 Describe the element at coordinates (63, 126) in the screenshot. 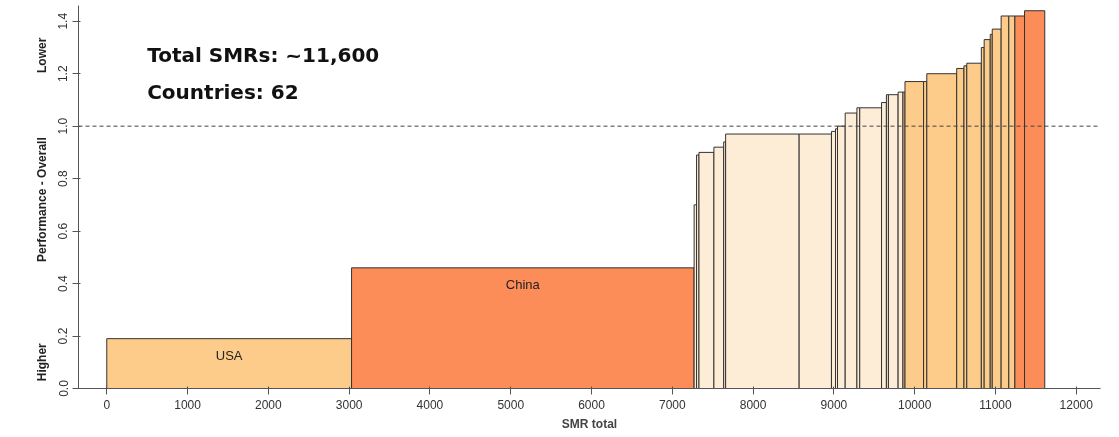

I see `y-tick-label: 1.0` at that location.